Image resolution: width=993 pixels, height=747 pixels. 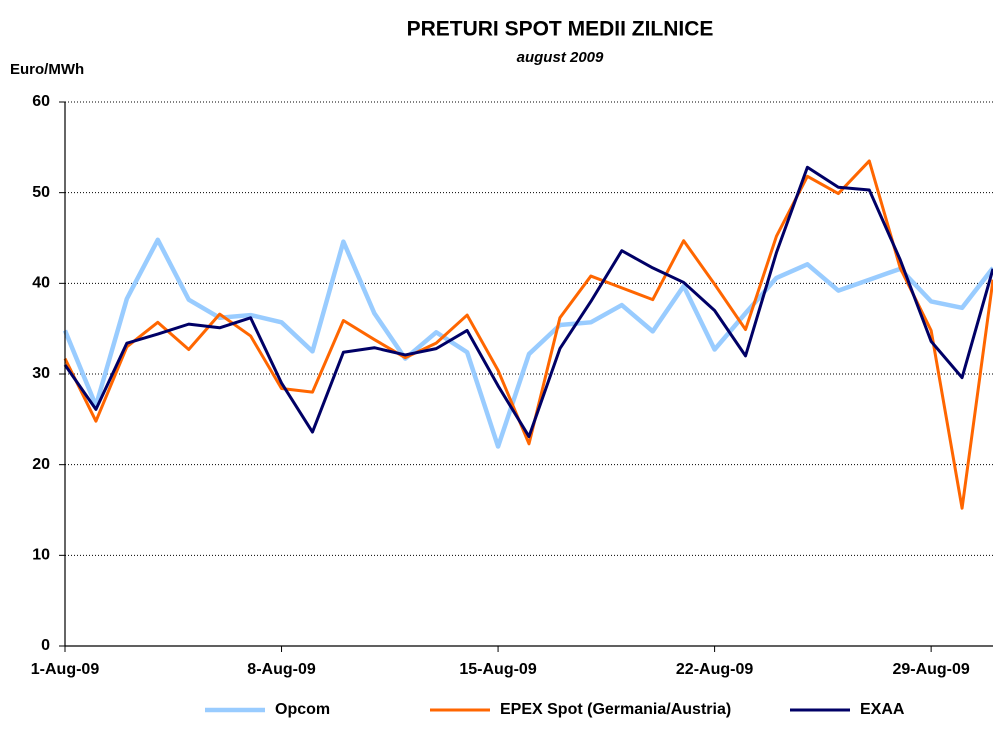 I want to click on chart-title: PRETURI SPOT MEDII ZILNICE, so click(x=560, y=29).